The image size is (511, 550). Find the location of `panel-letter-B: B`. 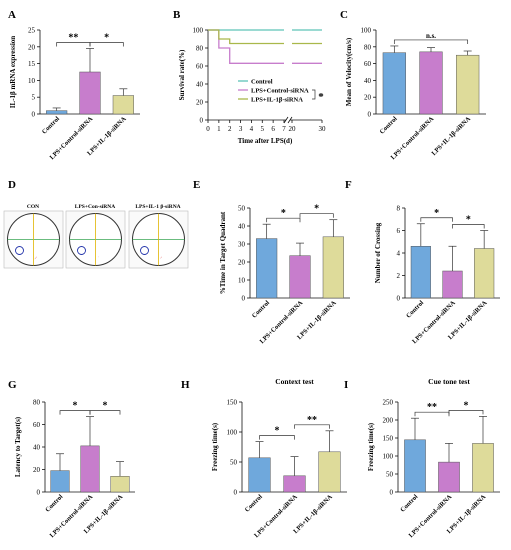

panel-letter-B: B is located at coordinates (177, 15).